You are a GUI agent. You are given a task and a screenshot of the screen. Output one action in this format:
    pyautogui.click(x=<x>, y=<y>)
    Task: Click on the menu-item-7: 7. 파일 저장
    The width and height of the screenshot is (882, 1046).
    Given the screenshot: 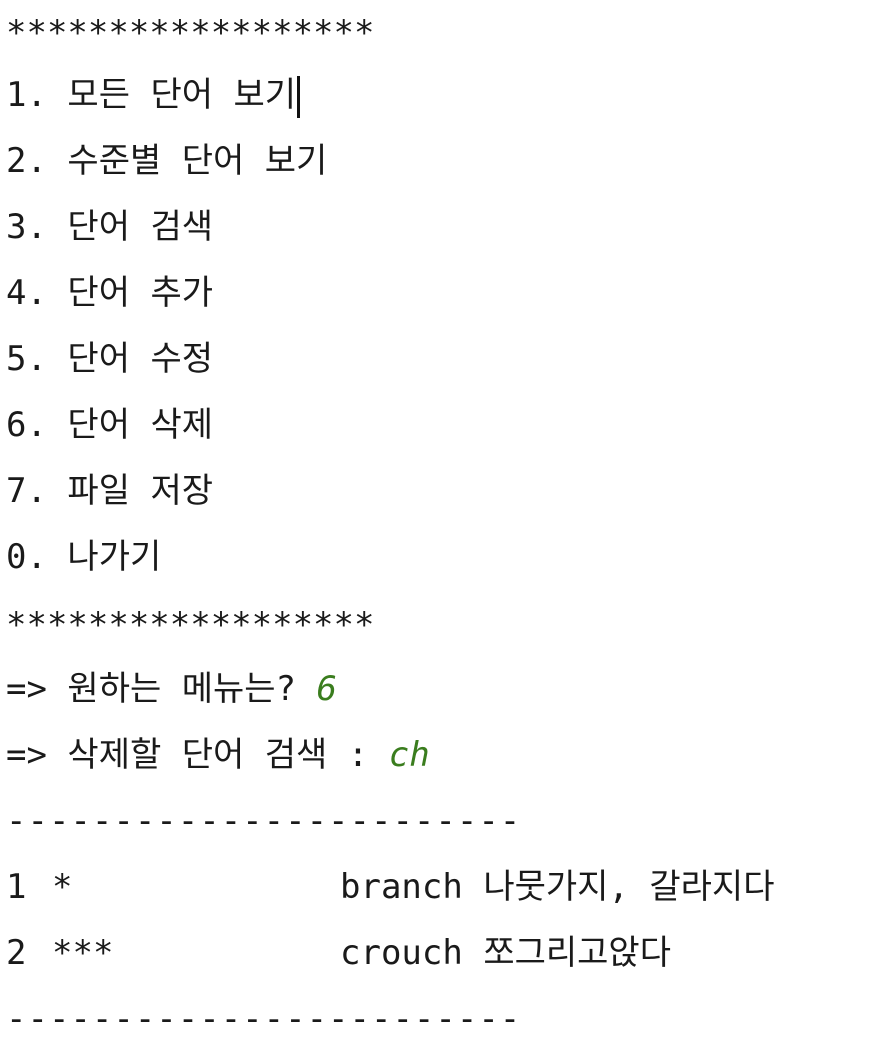 What is the action you would take?
    pyautogui.click(x=109, y=491)
    